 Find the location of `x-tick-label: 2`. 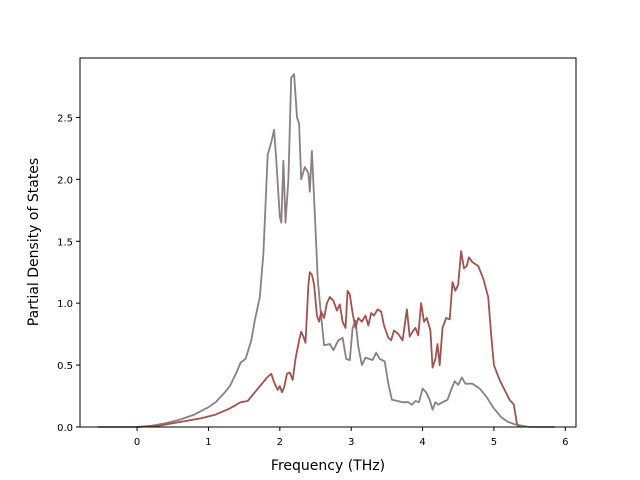

x-tick-label: 2 is located at coordinates (280, 442).